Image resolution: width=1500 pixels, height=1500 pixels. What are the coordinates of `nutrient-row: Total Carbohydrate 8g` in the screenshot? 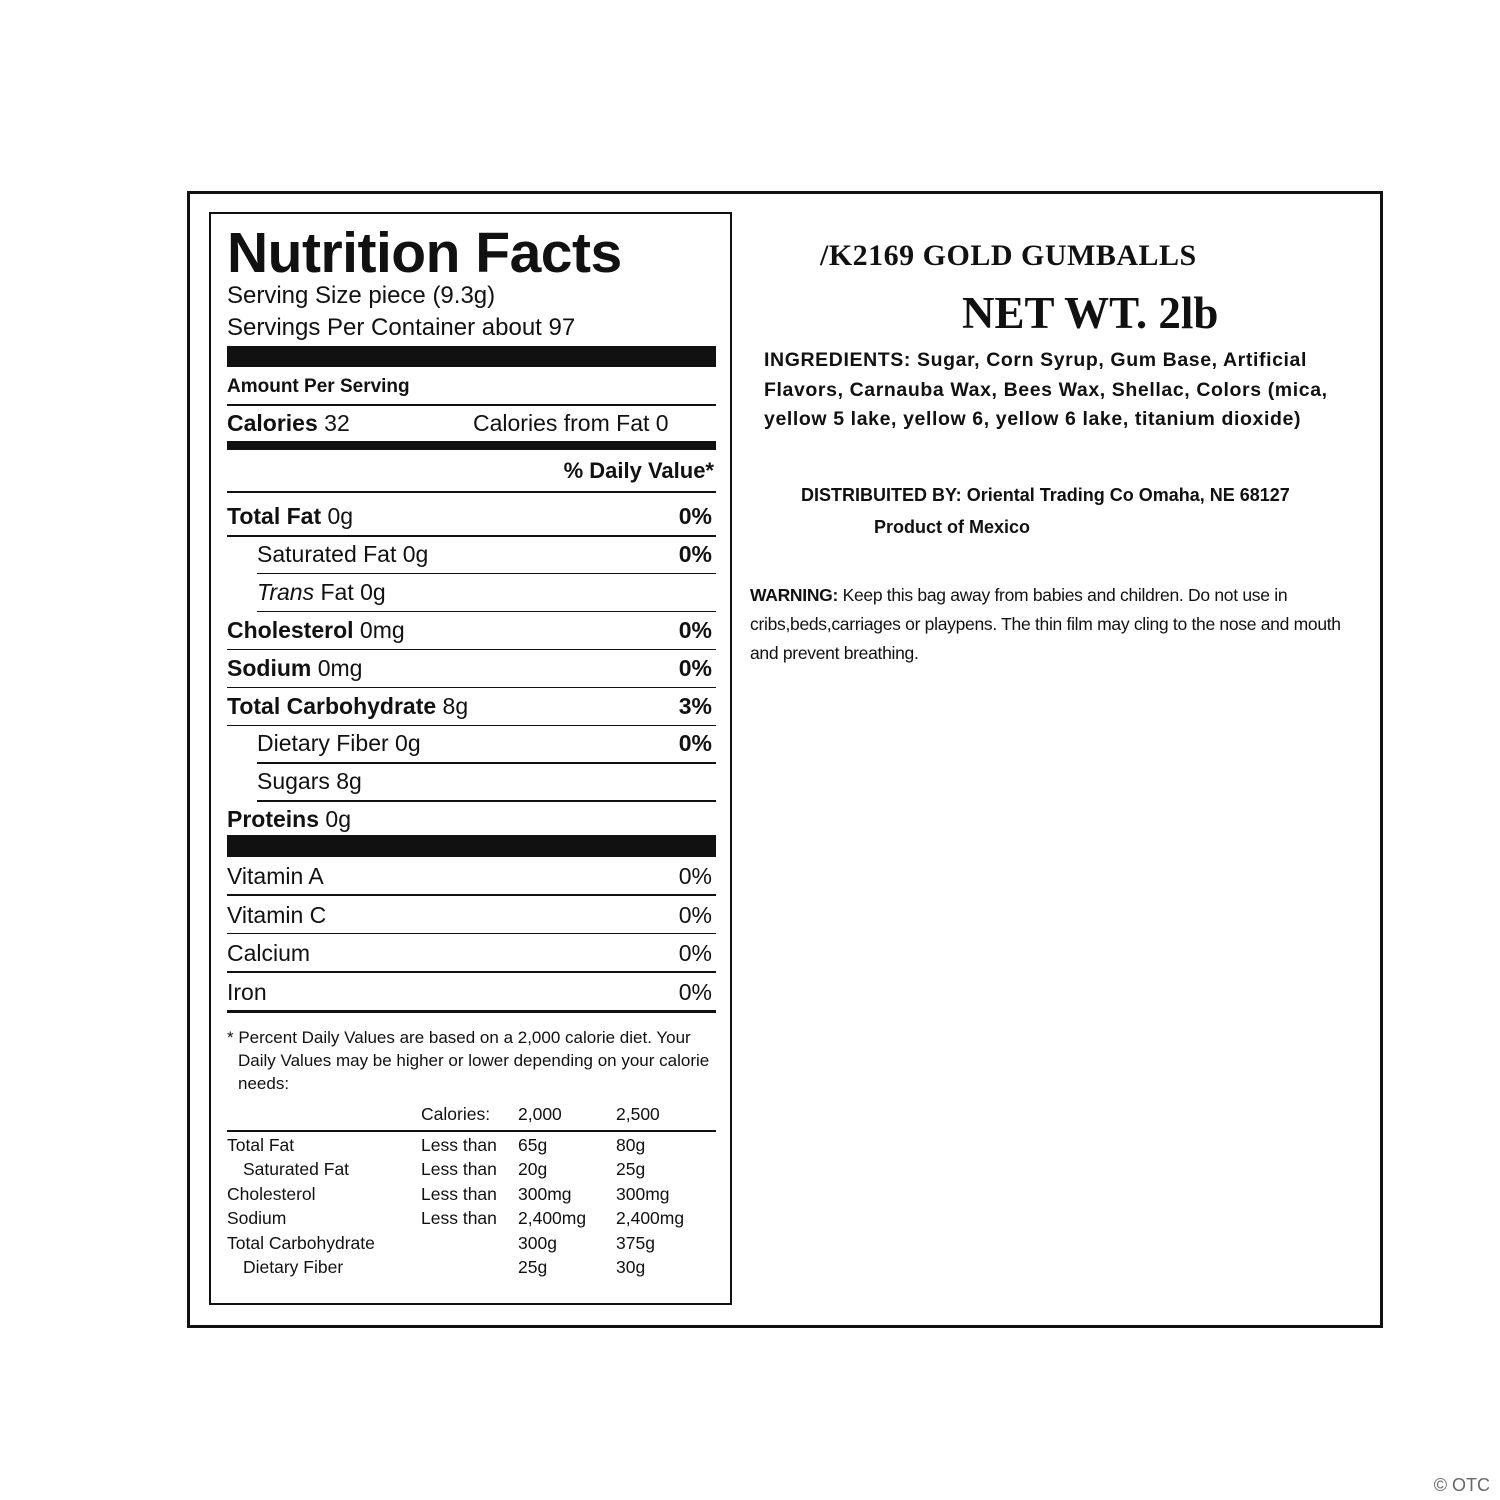 It's located at (347, 706).